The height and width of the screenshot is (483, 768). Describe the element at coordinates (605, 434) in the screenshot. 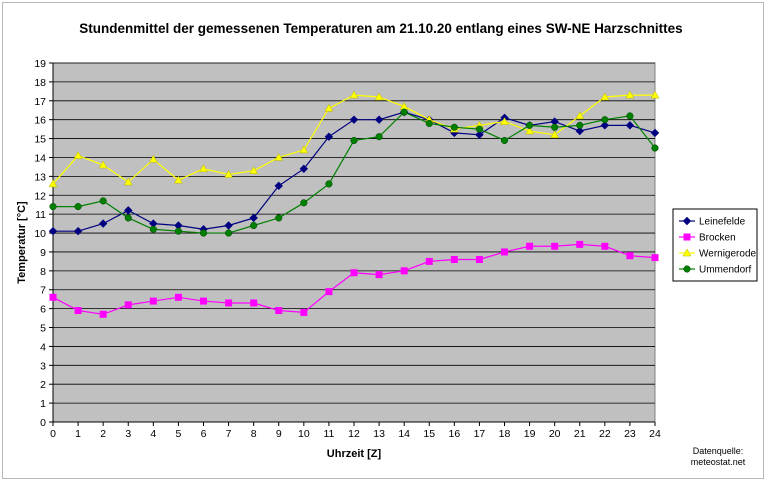

I see `x-tick-label: 22` at that location.